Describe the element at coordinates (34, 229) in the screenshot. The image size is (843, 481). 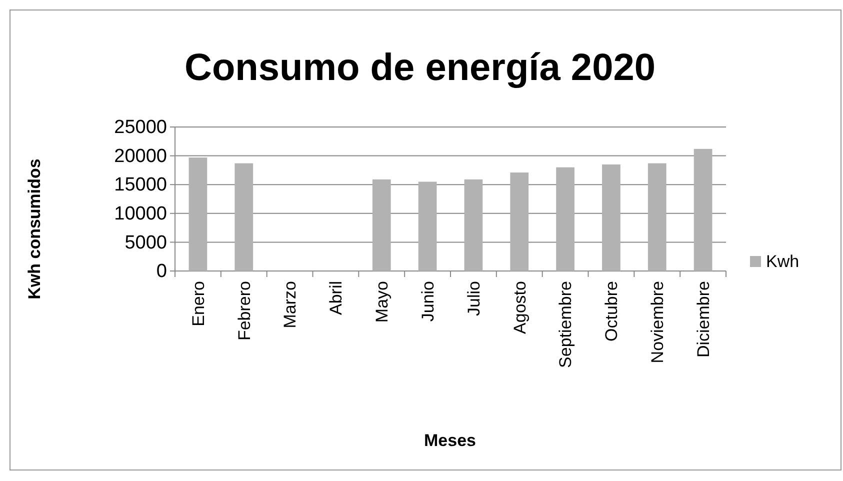
I see `y-axis-title: Kwh consumidos` at that location.